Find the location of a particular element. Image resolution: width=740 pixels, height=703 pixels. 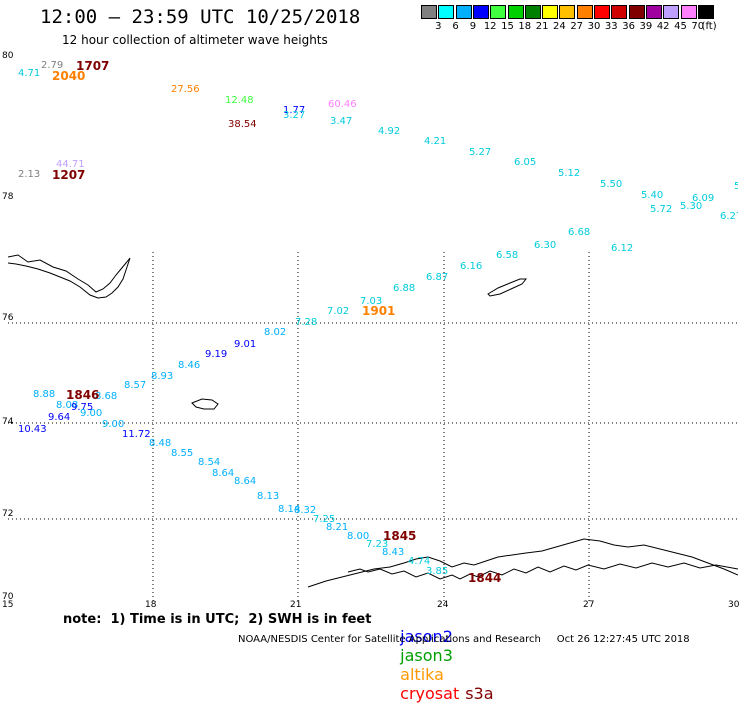

legend-cryosat: cryosat is located at coordinates (430, 693).